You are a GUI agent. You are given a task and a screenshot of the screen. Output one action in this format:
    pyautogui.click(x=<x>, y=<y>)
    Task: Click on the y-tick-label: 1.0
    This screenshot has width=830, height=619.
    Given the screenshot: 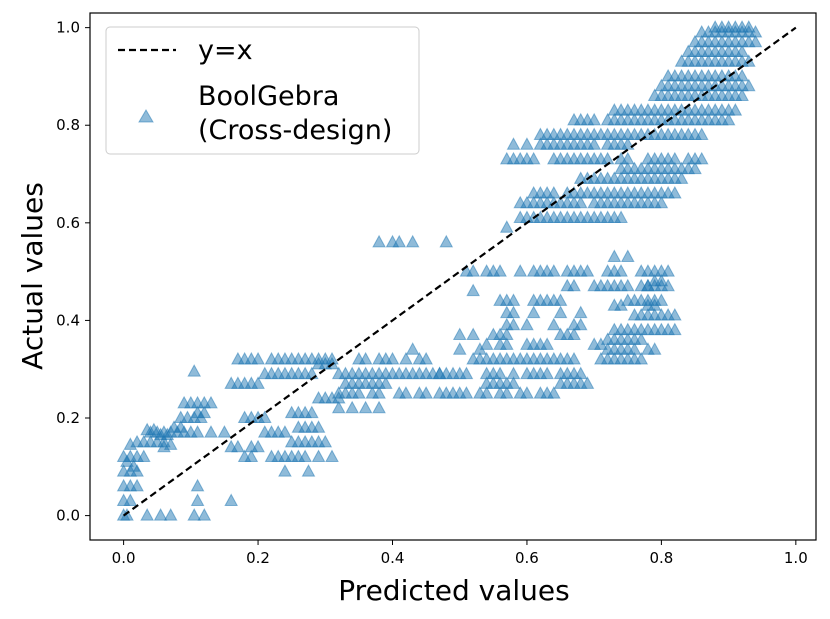 What is the action you would take?
    pyautogui.click(x=68, y=28)
    